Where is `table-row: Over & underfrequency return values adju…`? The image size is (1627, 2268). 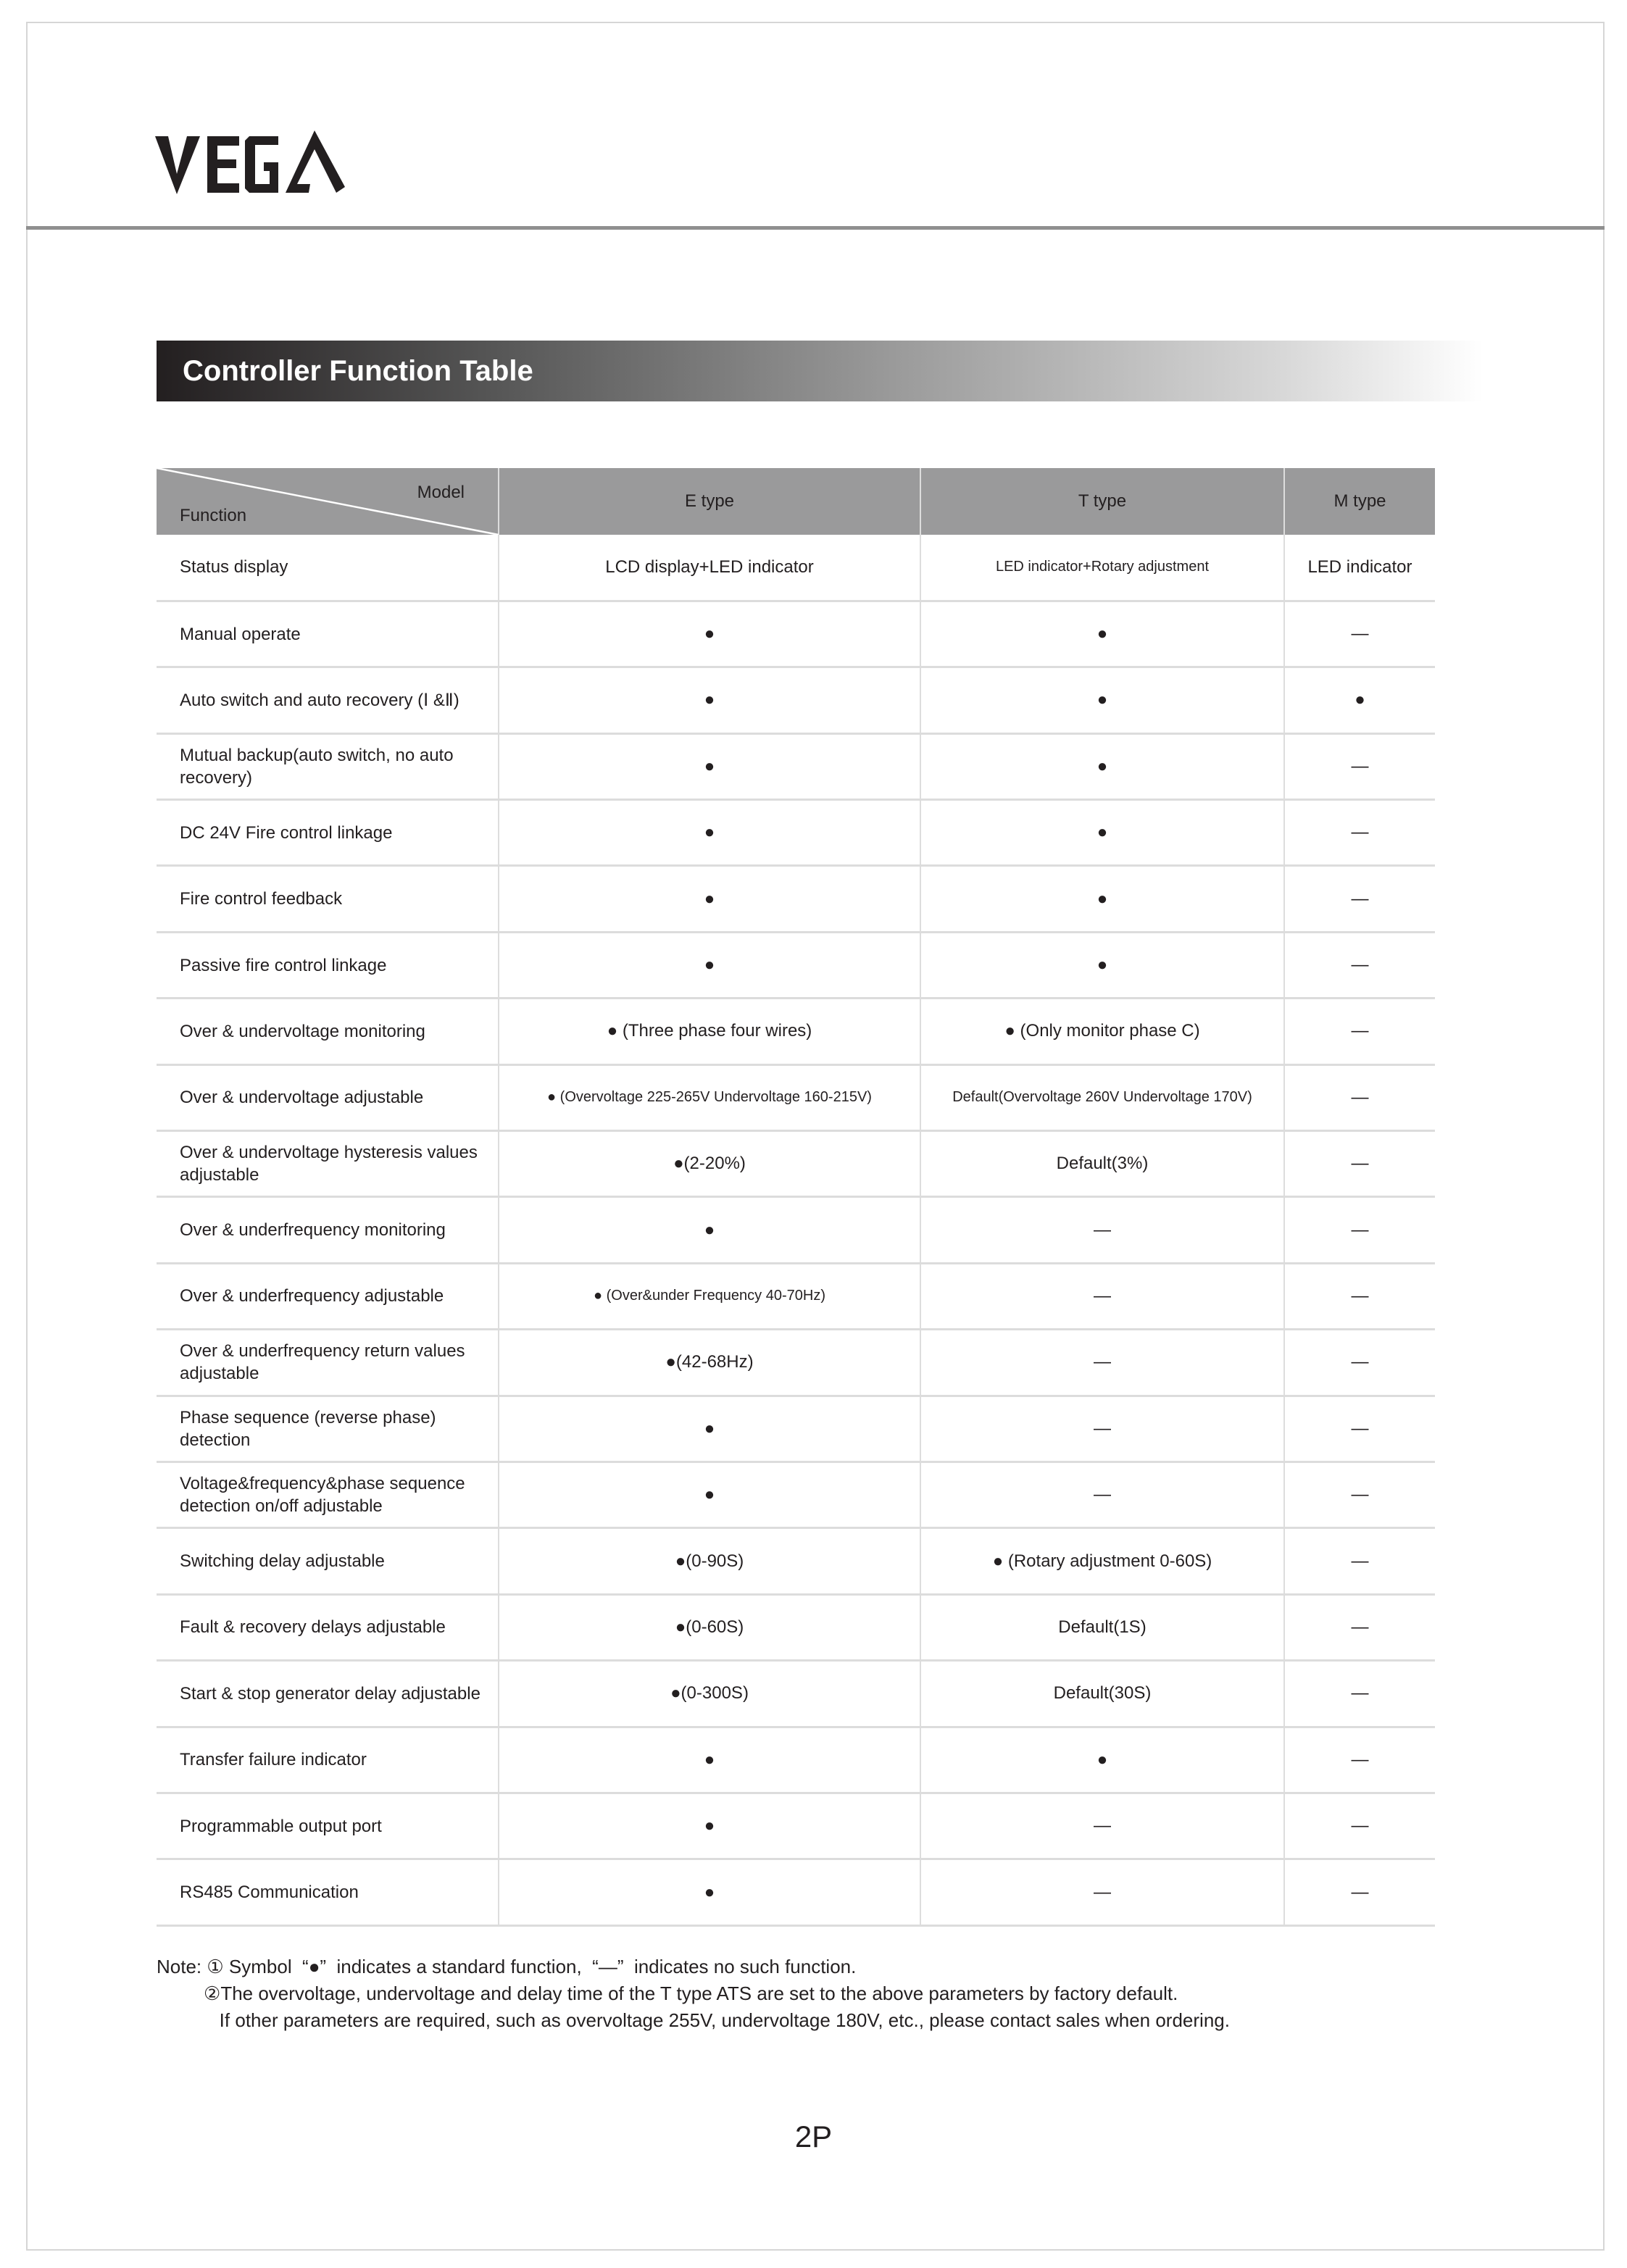
table-row: Over & underfrequency return values adju… is located at coordinates (796, 1363).